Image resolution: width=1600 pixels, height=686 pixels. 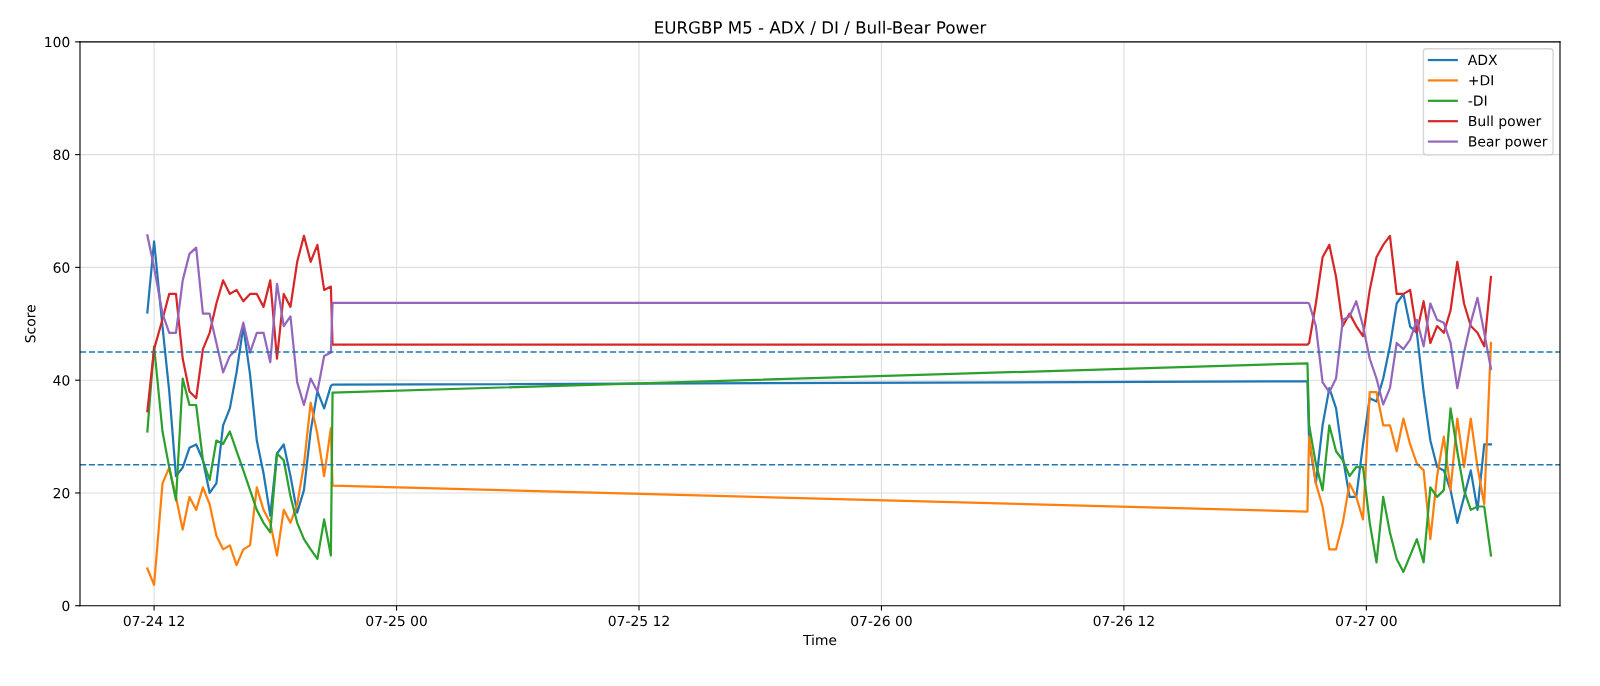 I want to click on x-tick-label: 07-27 00, so click(x=1366, y=621).